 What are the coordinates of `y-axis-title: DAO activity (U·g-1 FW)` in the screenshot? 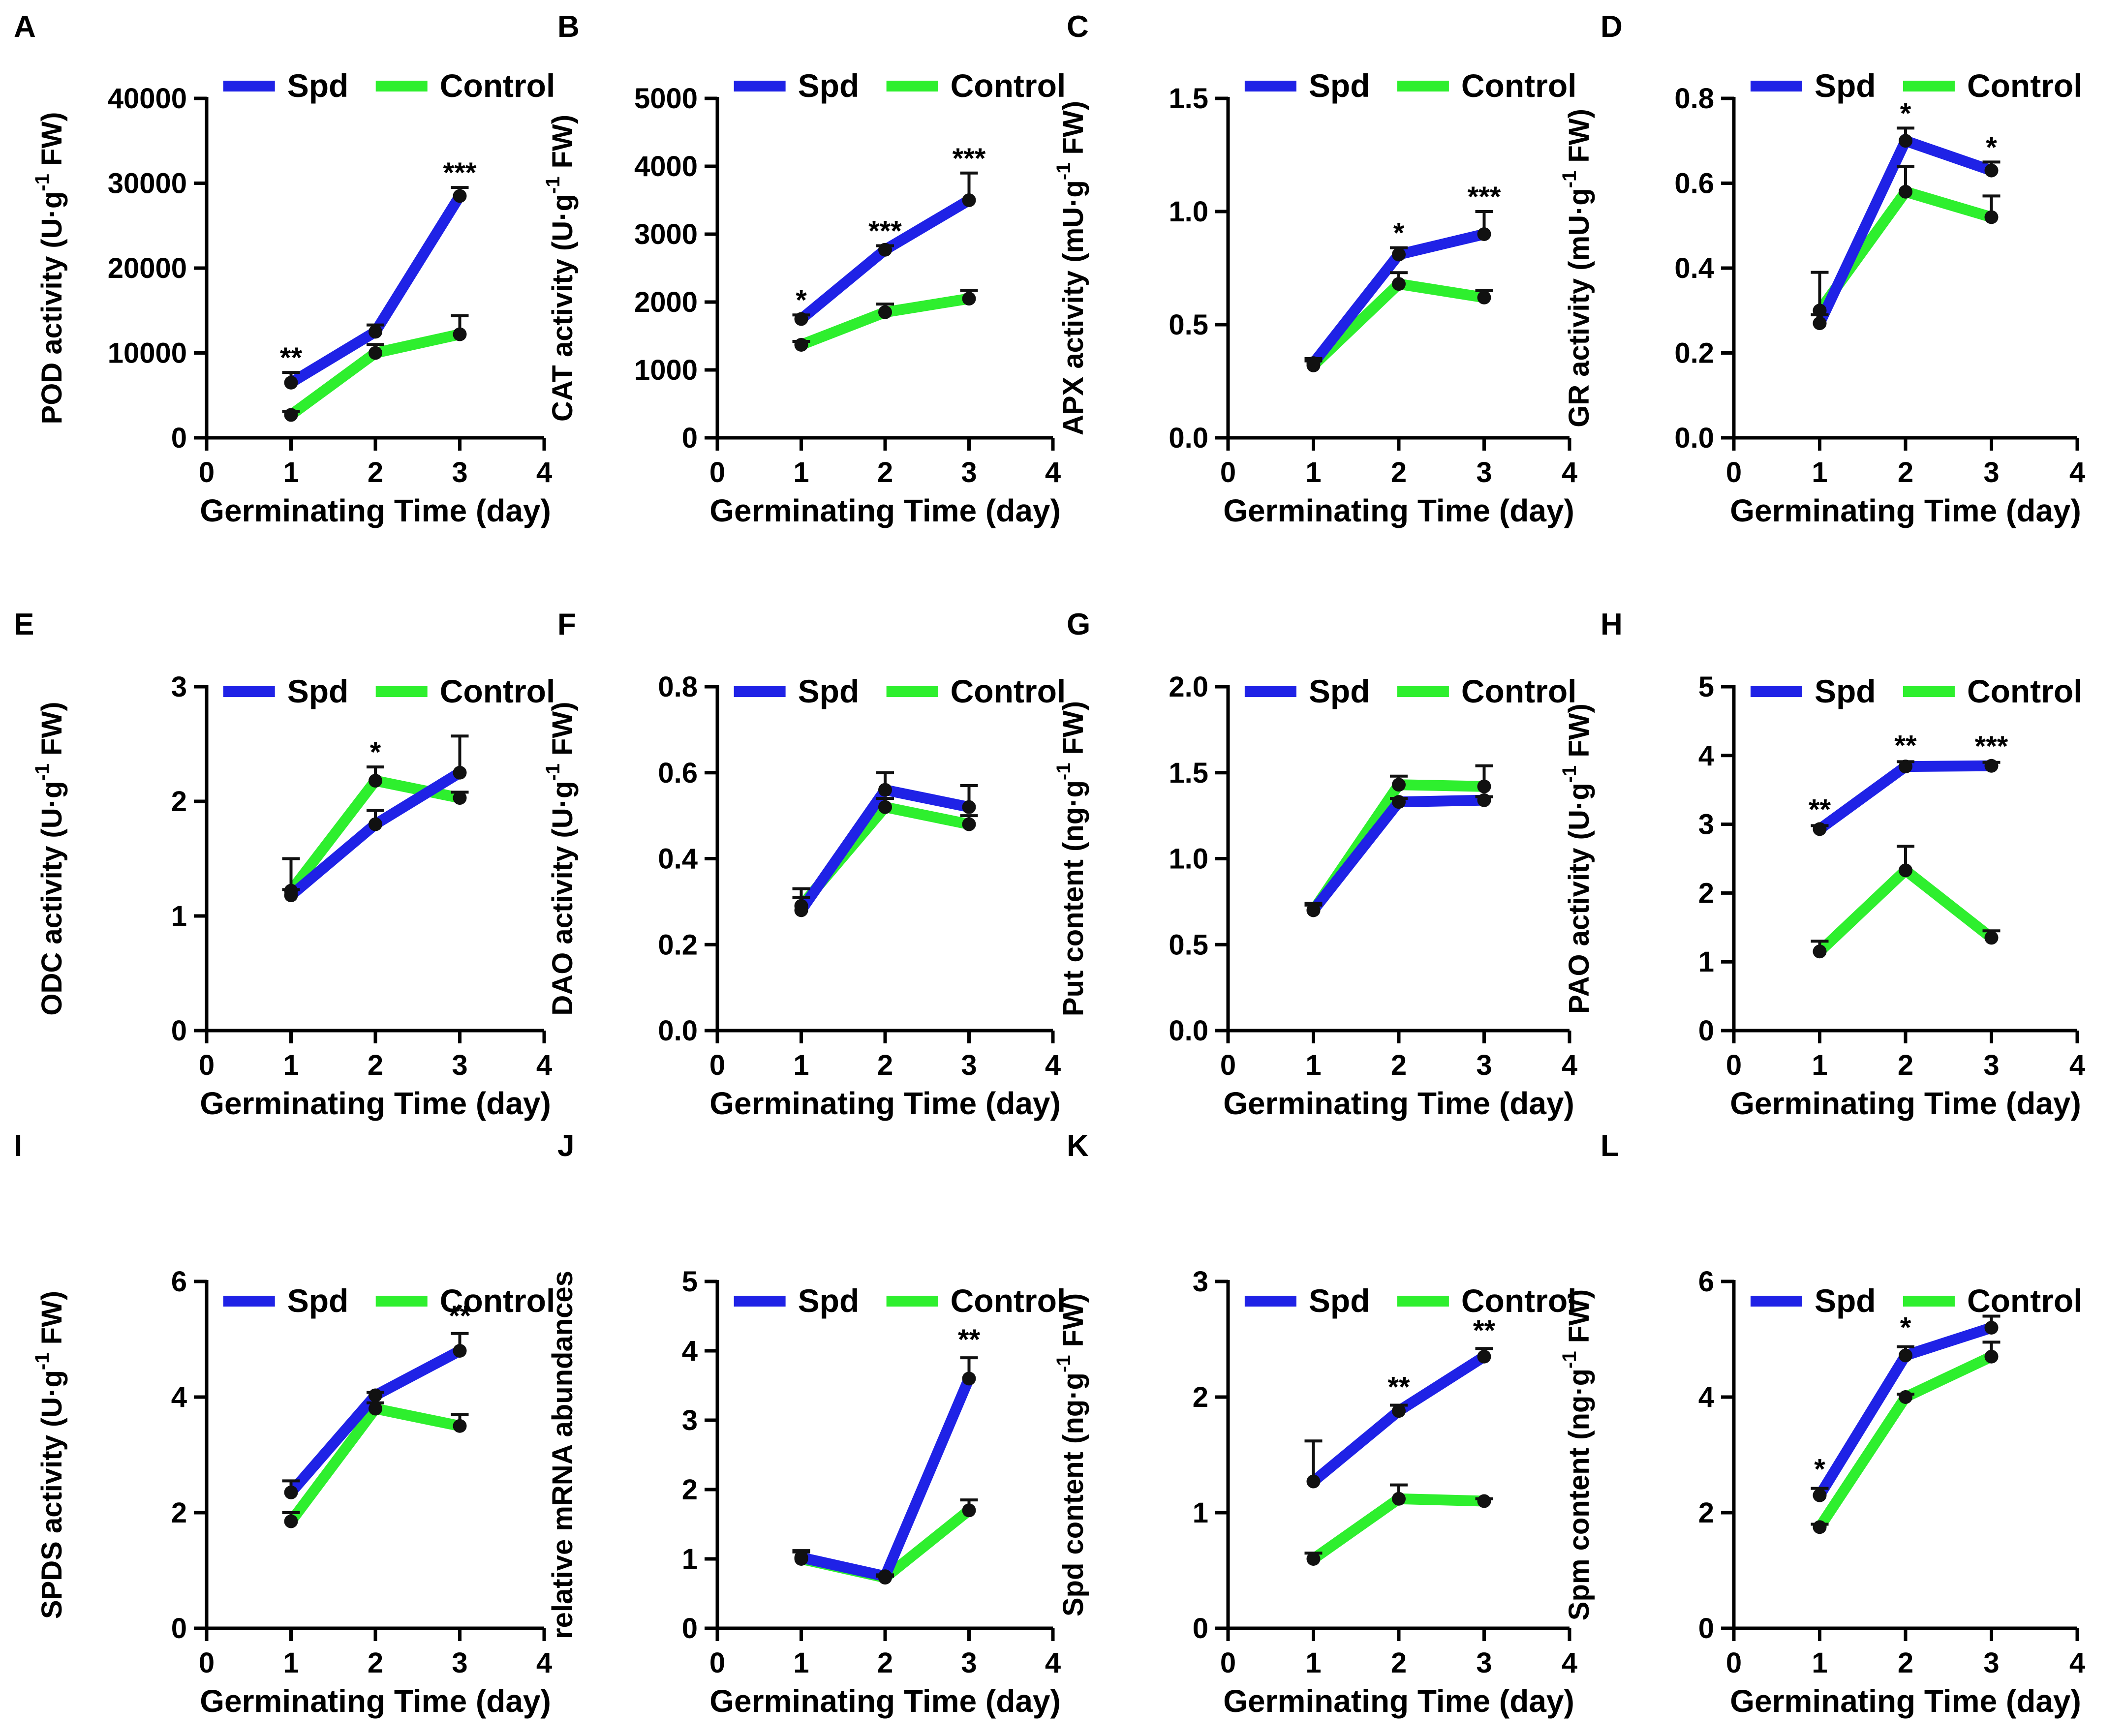 It's located at (560, 858).